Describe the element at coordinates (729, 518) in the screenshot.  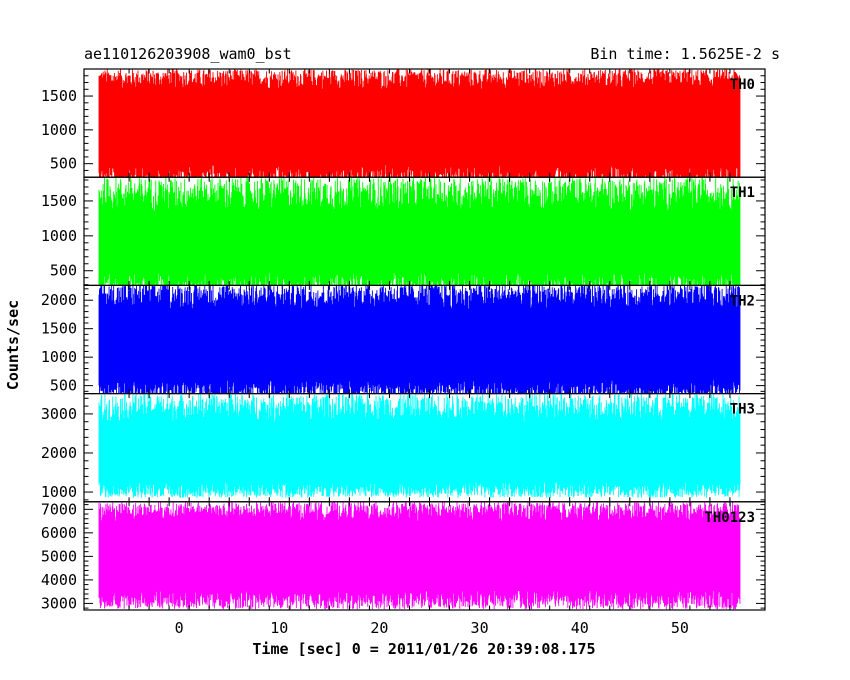
I see `panel-label-th0123: TH0123` at that location.